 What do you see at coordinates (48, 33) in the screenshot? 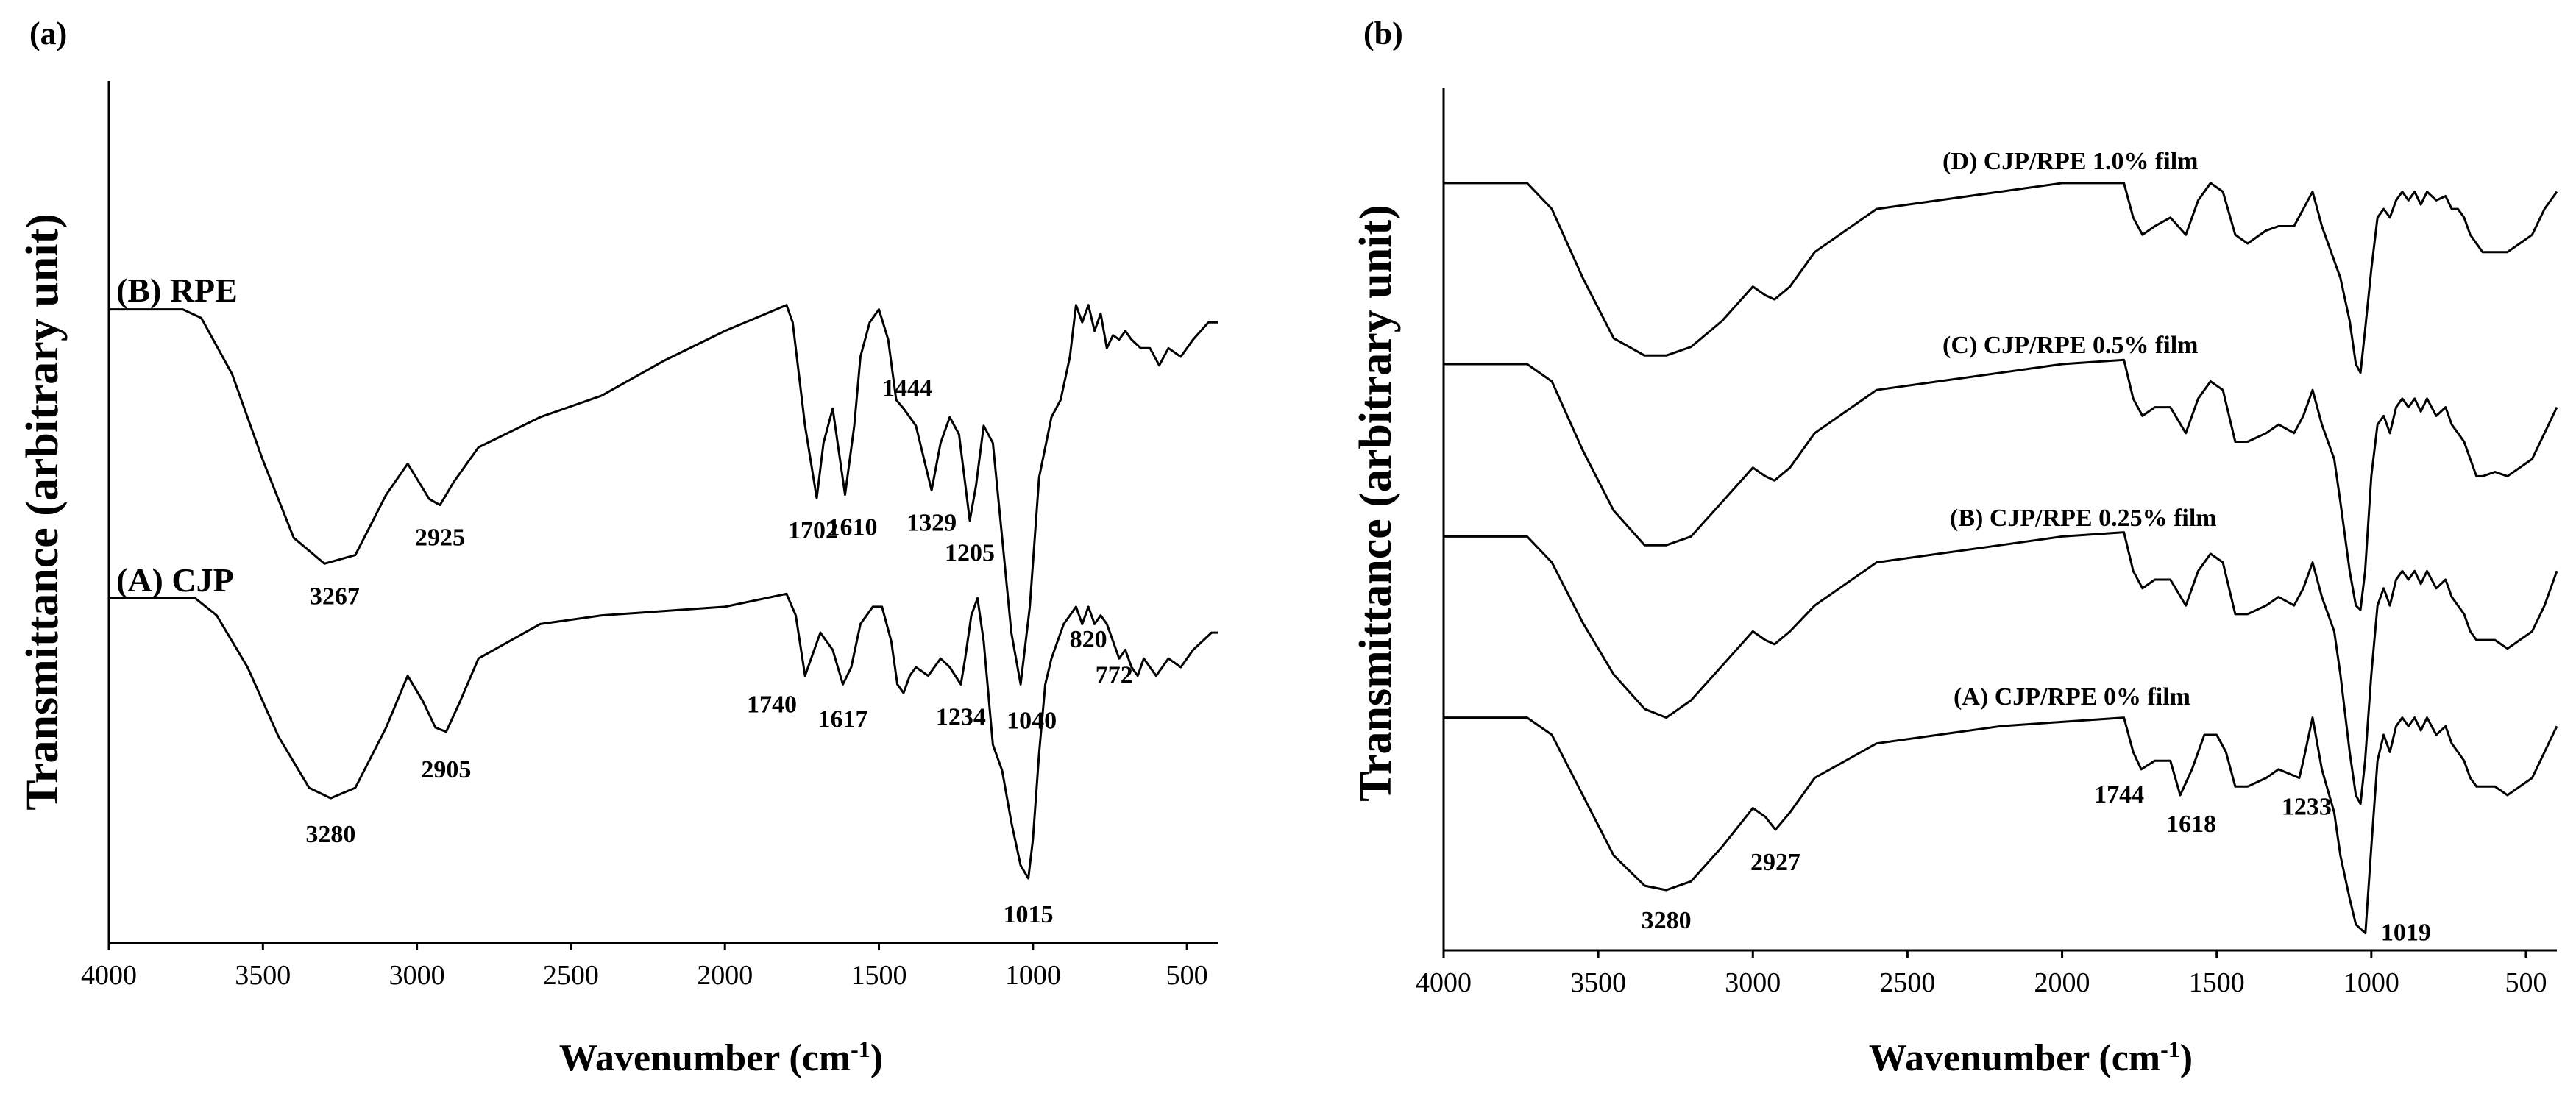
I see `panel-label: (a)` at bounding box center [48, 33].